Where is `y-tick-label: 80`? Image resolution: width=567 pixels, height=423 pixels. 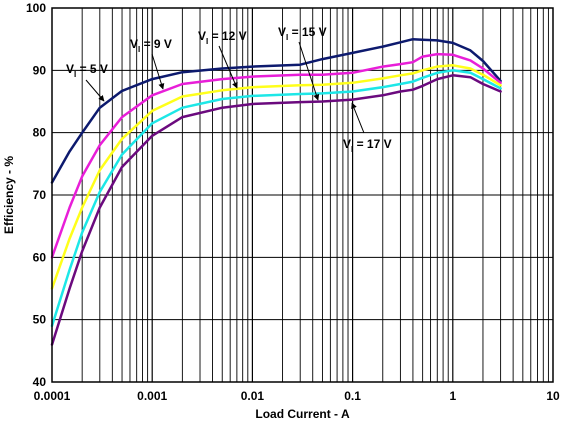 y-tick-label: 80 is located at coordinates (40, 133).